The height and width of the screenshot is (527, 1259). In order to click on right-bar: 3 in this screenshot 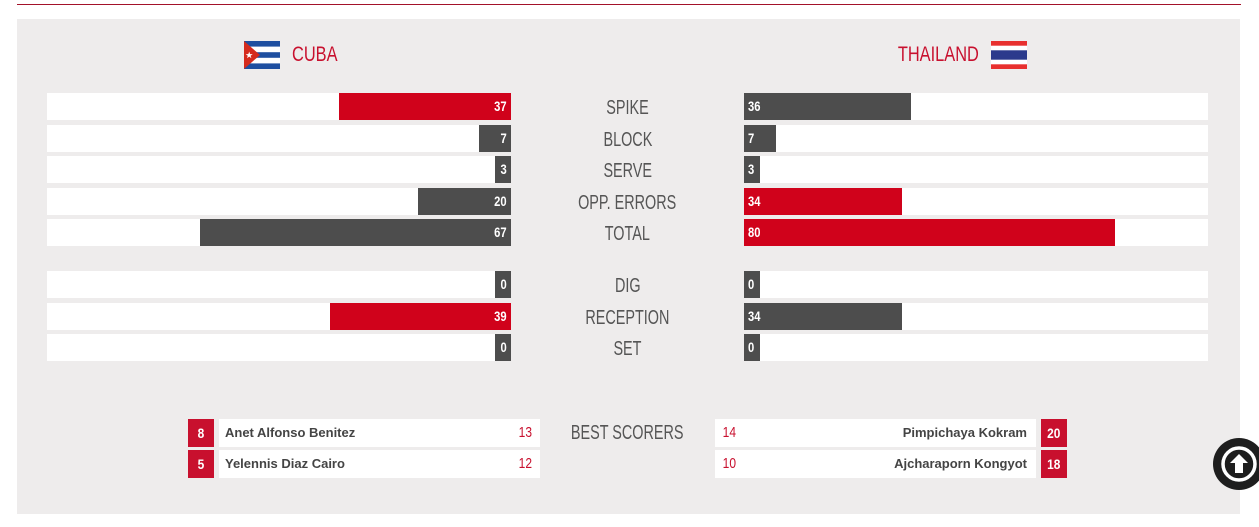, I will do `click(752, 169)`.